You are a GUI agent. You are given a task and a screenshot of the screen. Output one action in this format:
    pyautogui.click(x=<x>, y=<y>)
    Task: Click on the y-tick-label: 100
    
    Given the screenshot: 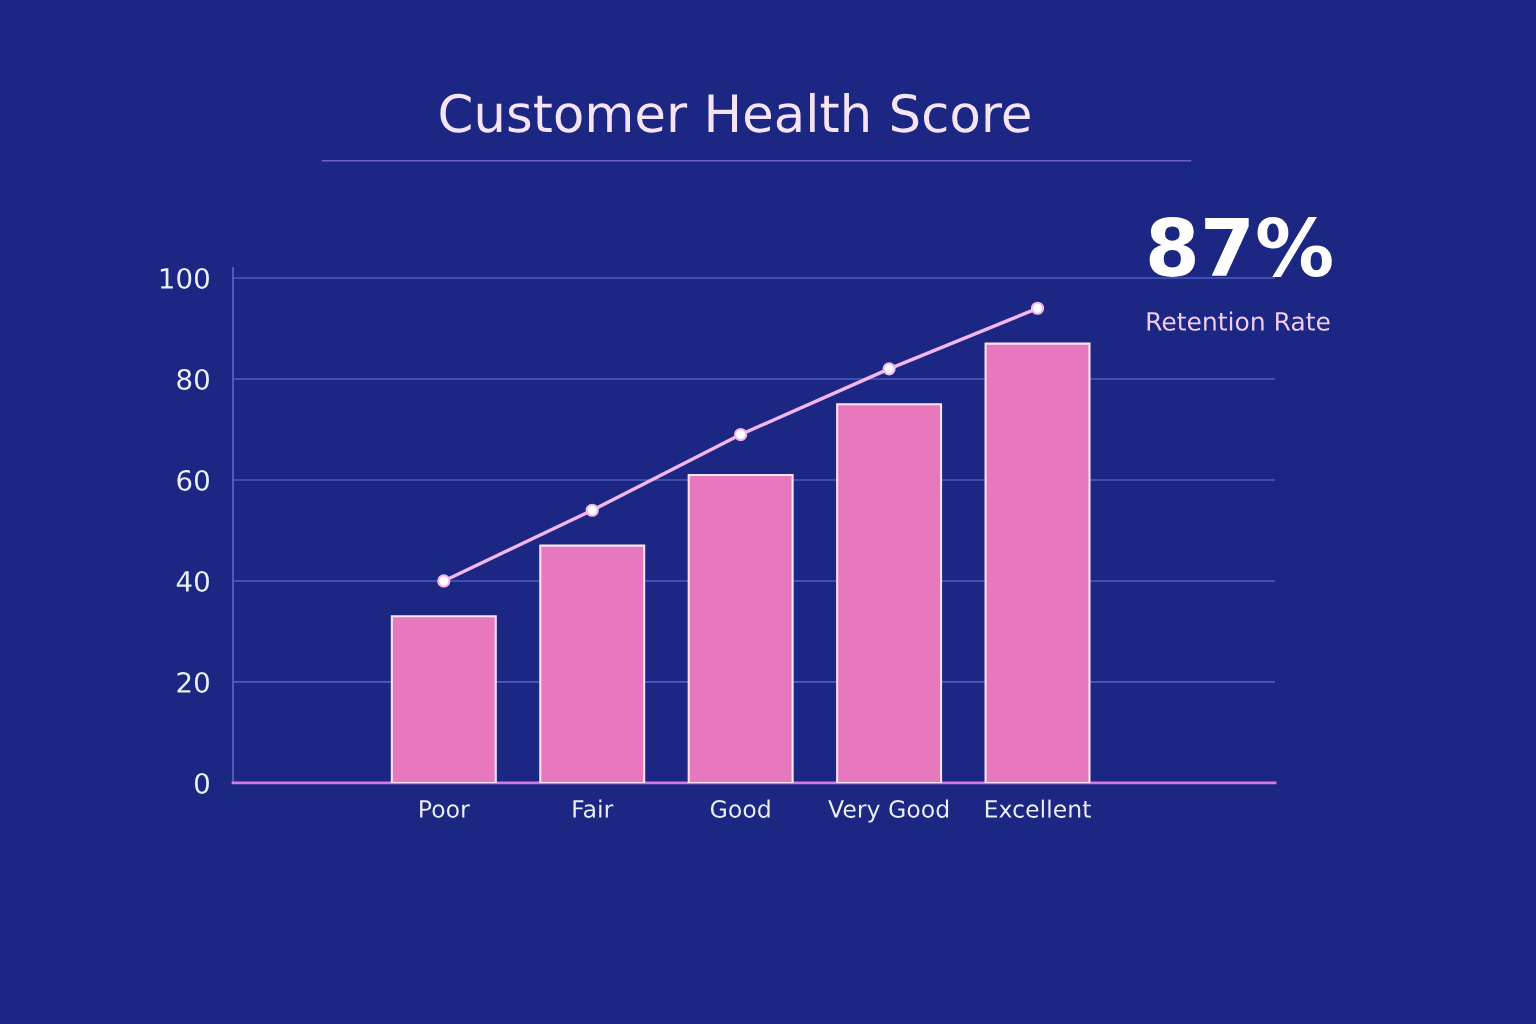 What is the action you would take?
    pyautogui.click(x=184, y=278)
    